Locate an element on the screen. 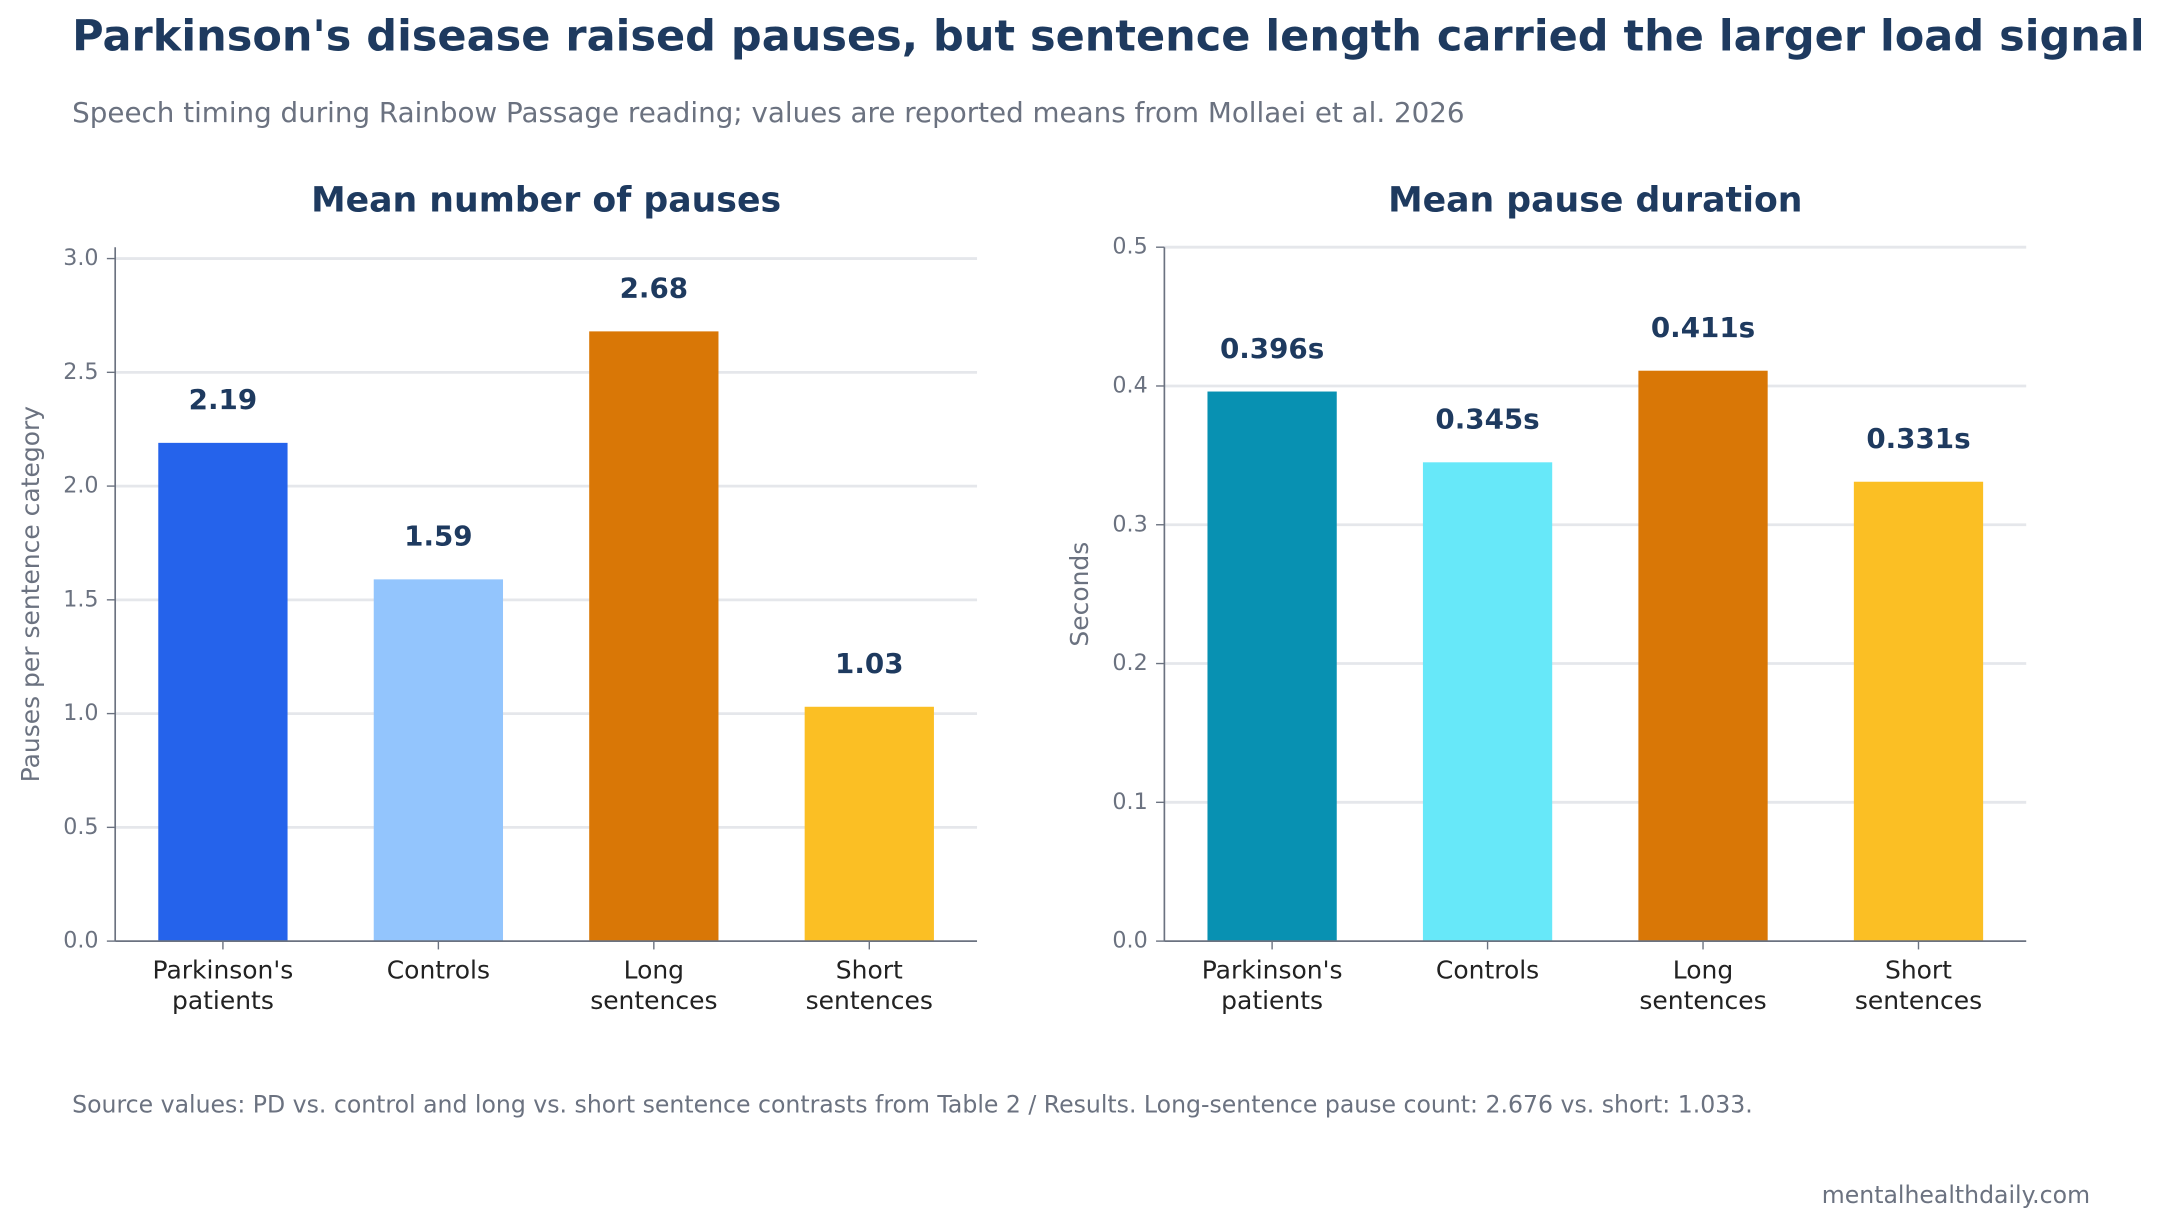 The image size is (2165, 1223). value-label: 1.59 is located at coordinates (438, 536).